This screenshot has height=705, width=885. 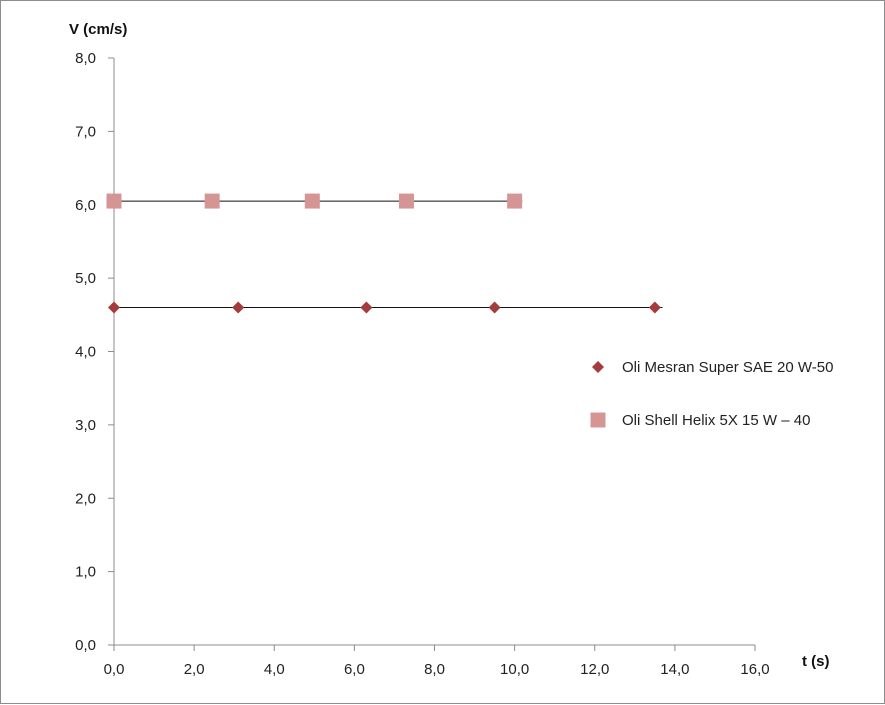 What do you see at coordinates (85, 645) in the screenshot?
I see `y-tick-label: 0,0` at bounding box center [85, 645].